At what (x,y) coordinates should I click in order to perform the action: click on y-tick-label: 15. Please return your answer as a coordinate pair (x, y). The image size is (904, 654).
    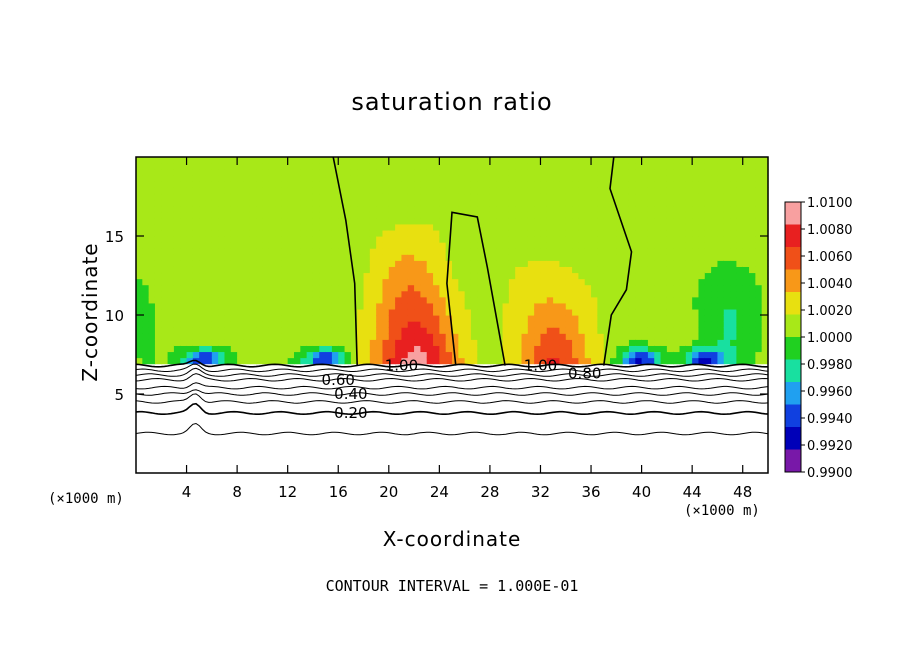
    Looking at the image, I should click on (114, 237).